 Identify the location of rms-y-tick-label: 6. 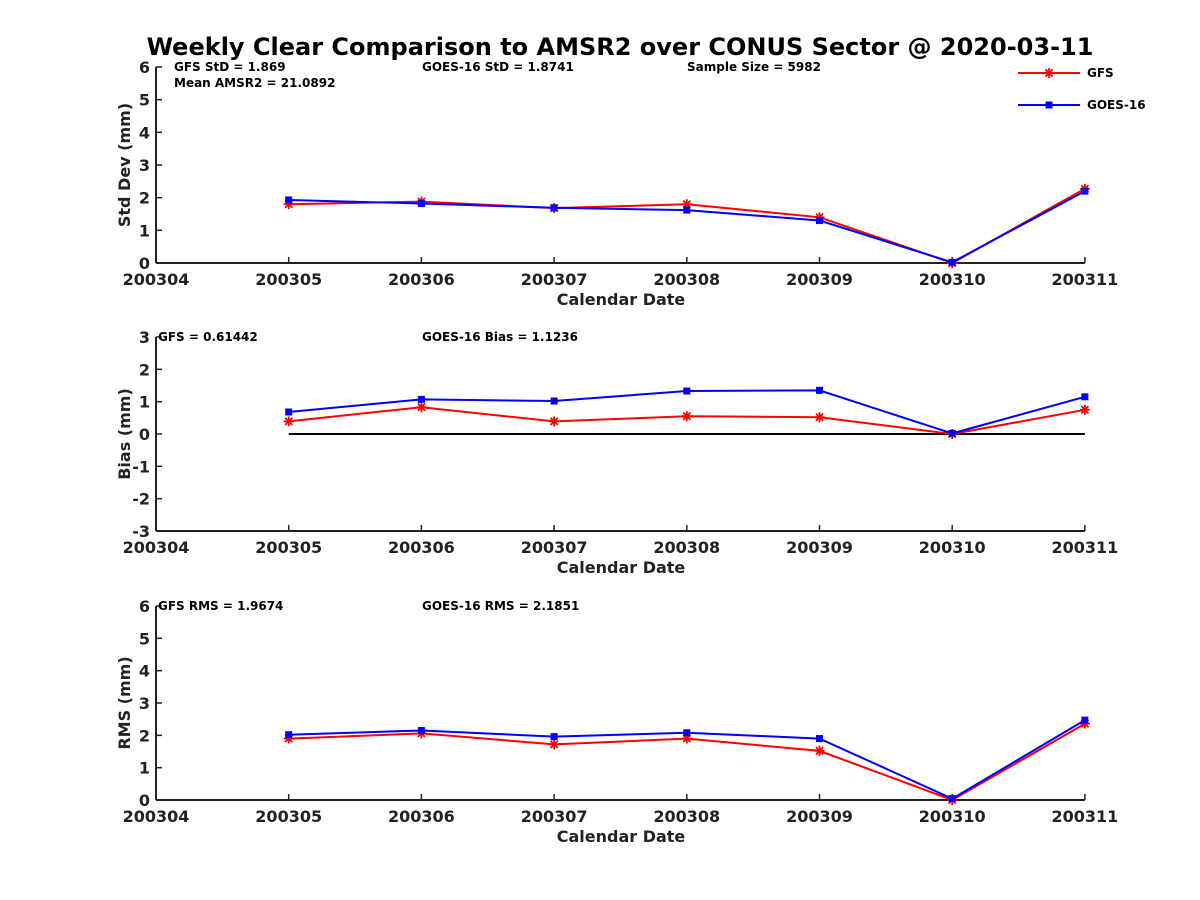
(144, 606).